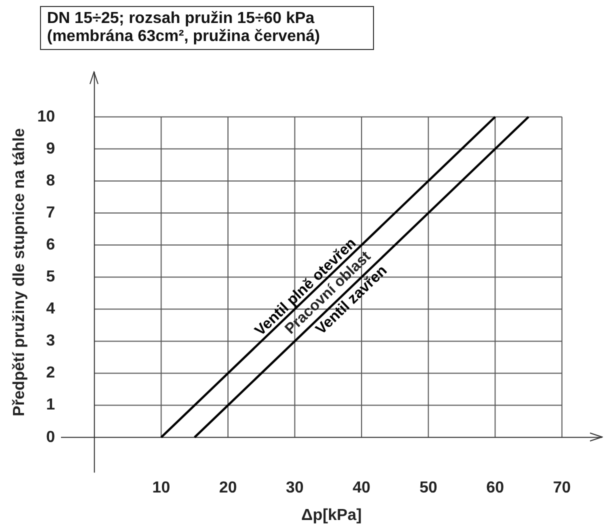 The height and width of the screenshot is (531, 606). Describe the element at coordinates (562, 488) in the screenshot. I see `x-tick-label: 70` at that location.